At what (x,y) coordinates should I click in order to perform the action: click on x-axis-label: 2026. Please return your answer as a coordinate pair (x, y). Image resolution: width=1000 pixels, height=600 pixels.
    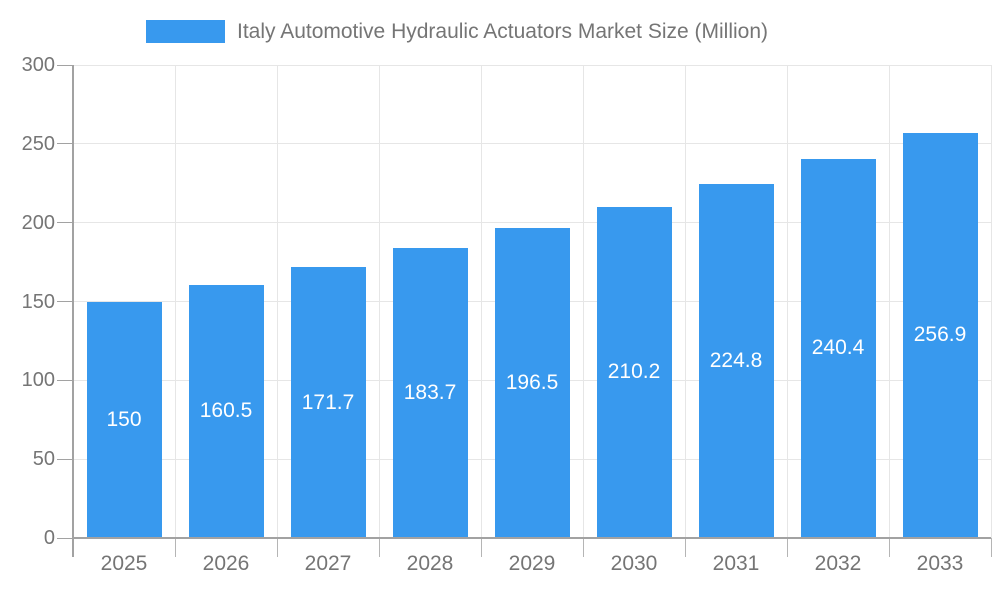
    Looking at the image, I should click on (226, 563).